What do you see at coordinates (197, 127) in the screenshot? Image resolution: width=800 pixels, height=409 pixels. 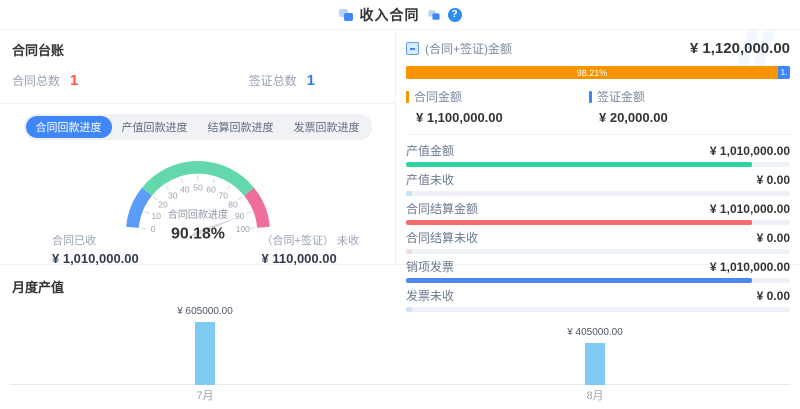 I see `progress-tabs: 合同回款进度 产值回款进度 结算回款进度 发票回款进度` at bounding box center [197, 127].